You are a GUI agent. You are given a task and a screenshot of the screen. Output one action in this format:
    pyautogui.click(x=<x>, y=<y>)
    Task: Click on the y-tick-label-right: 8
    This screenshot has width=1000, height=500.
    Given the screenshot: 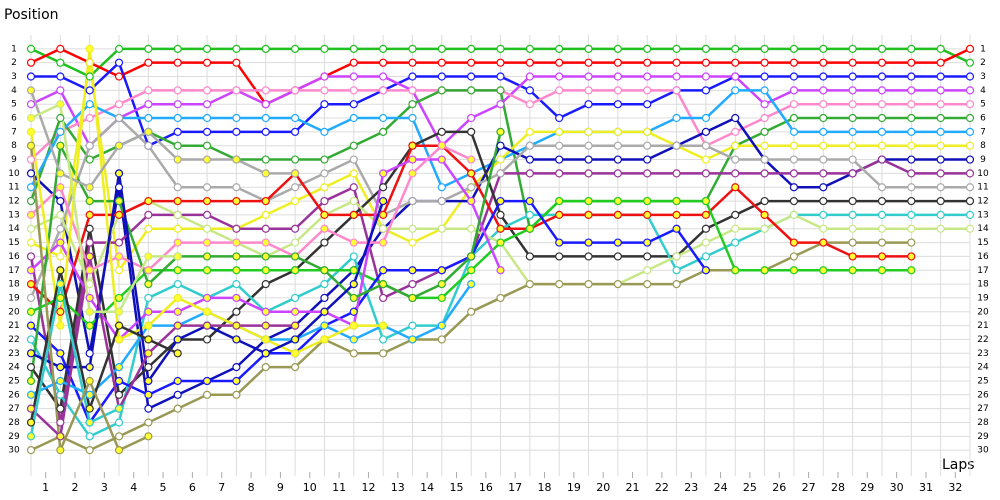 What is the action you would take?
    pyautogui.click(x=983, y=146)
    